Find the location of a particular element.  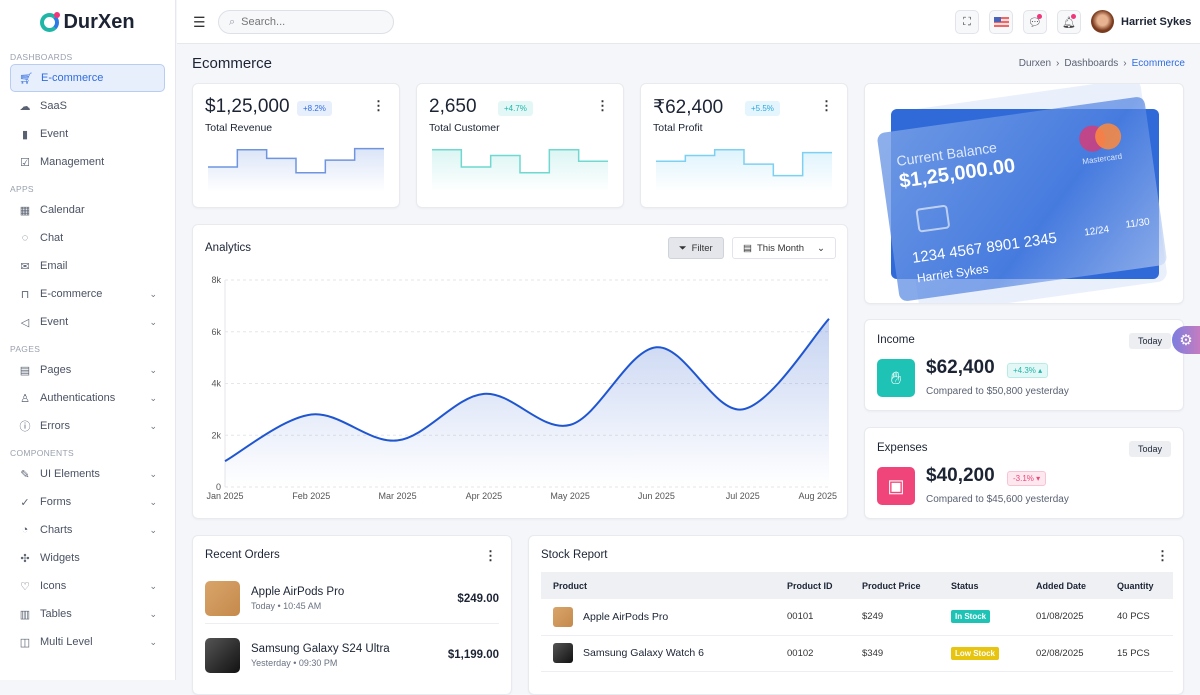

income-value: $62,400 is located at coordinates (960, 367).